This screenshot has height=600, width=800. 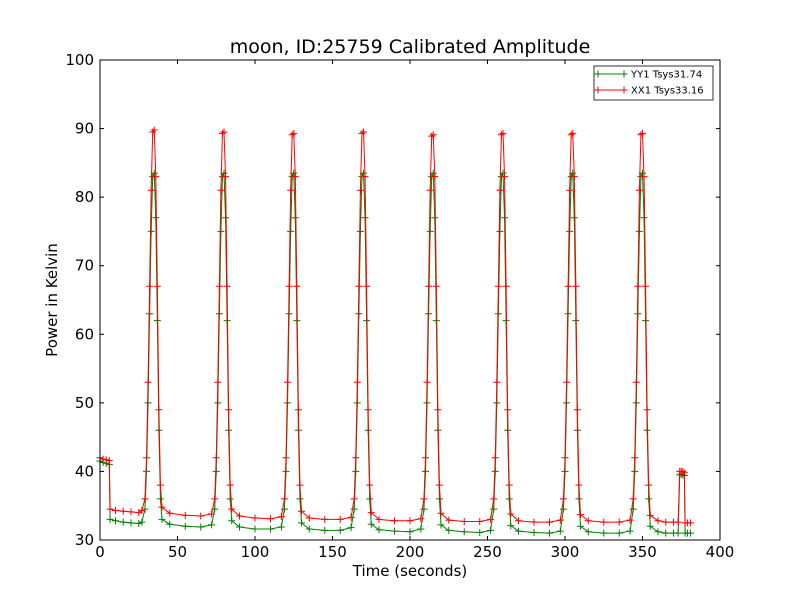 I want to click on y-tick-label: 60, so click(x=84, y=334).